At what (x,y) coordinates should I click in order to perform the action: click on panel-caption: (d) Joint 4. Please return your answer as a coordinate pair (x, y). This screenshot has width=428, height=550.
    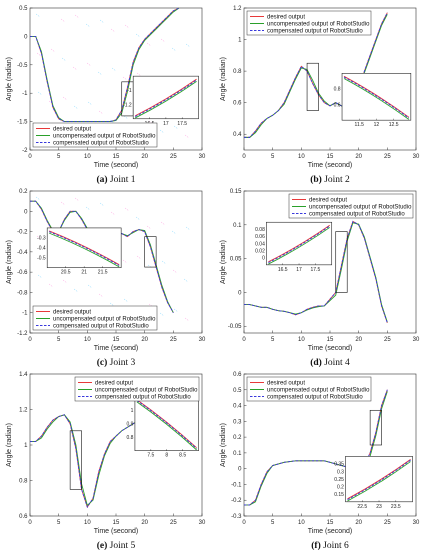
    Looking at the image, I should click on (330, 362).